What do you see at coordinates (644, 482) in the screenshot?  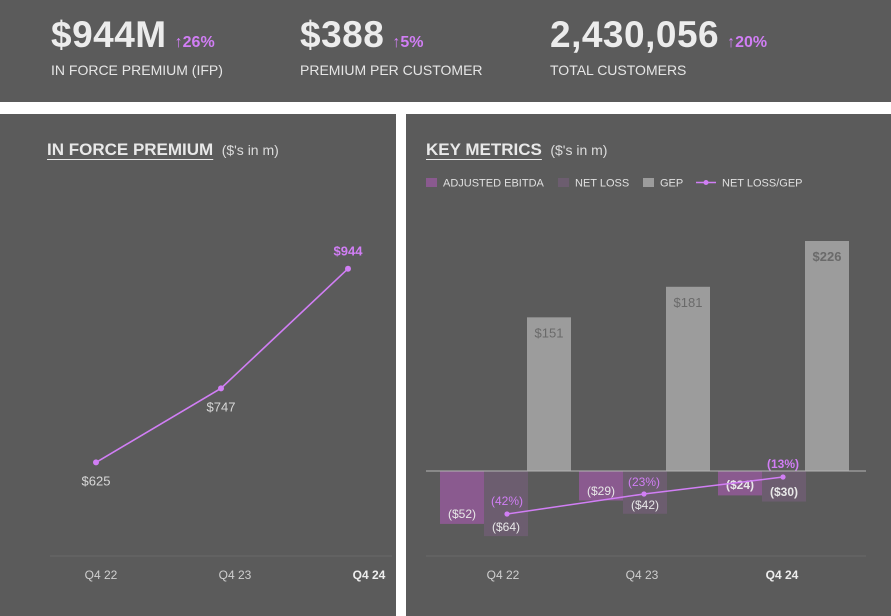 I see `net-loss-gep-label: (23%)` at bounding box center [644, 482].